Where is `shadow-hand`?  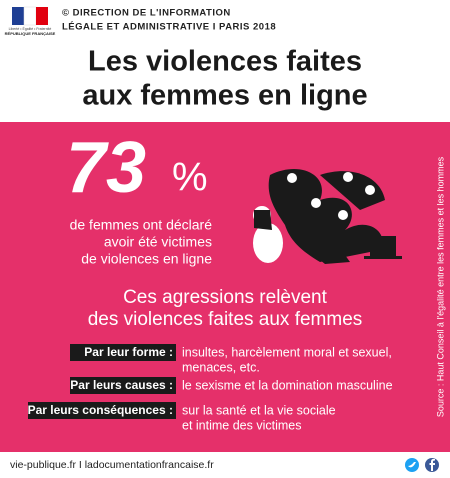
shadow-hand is located at coordinates (352, 190).